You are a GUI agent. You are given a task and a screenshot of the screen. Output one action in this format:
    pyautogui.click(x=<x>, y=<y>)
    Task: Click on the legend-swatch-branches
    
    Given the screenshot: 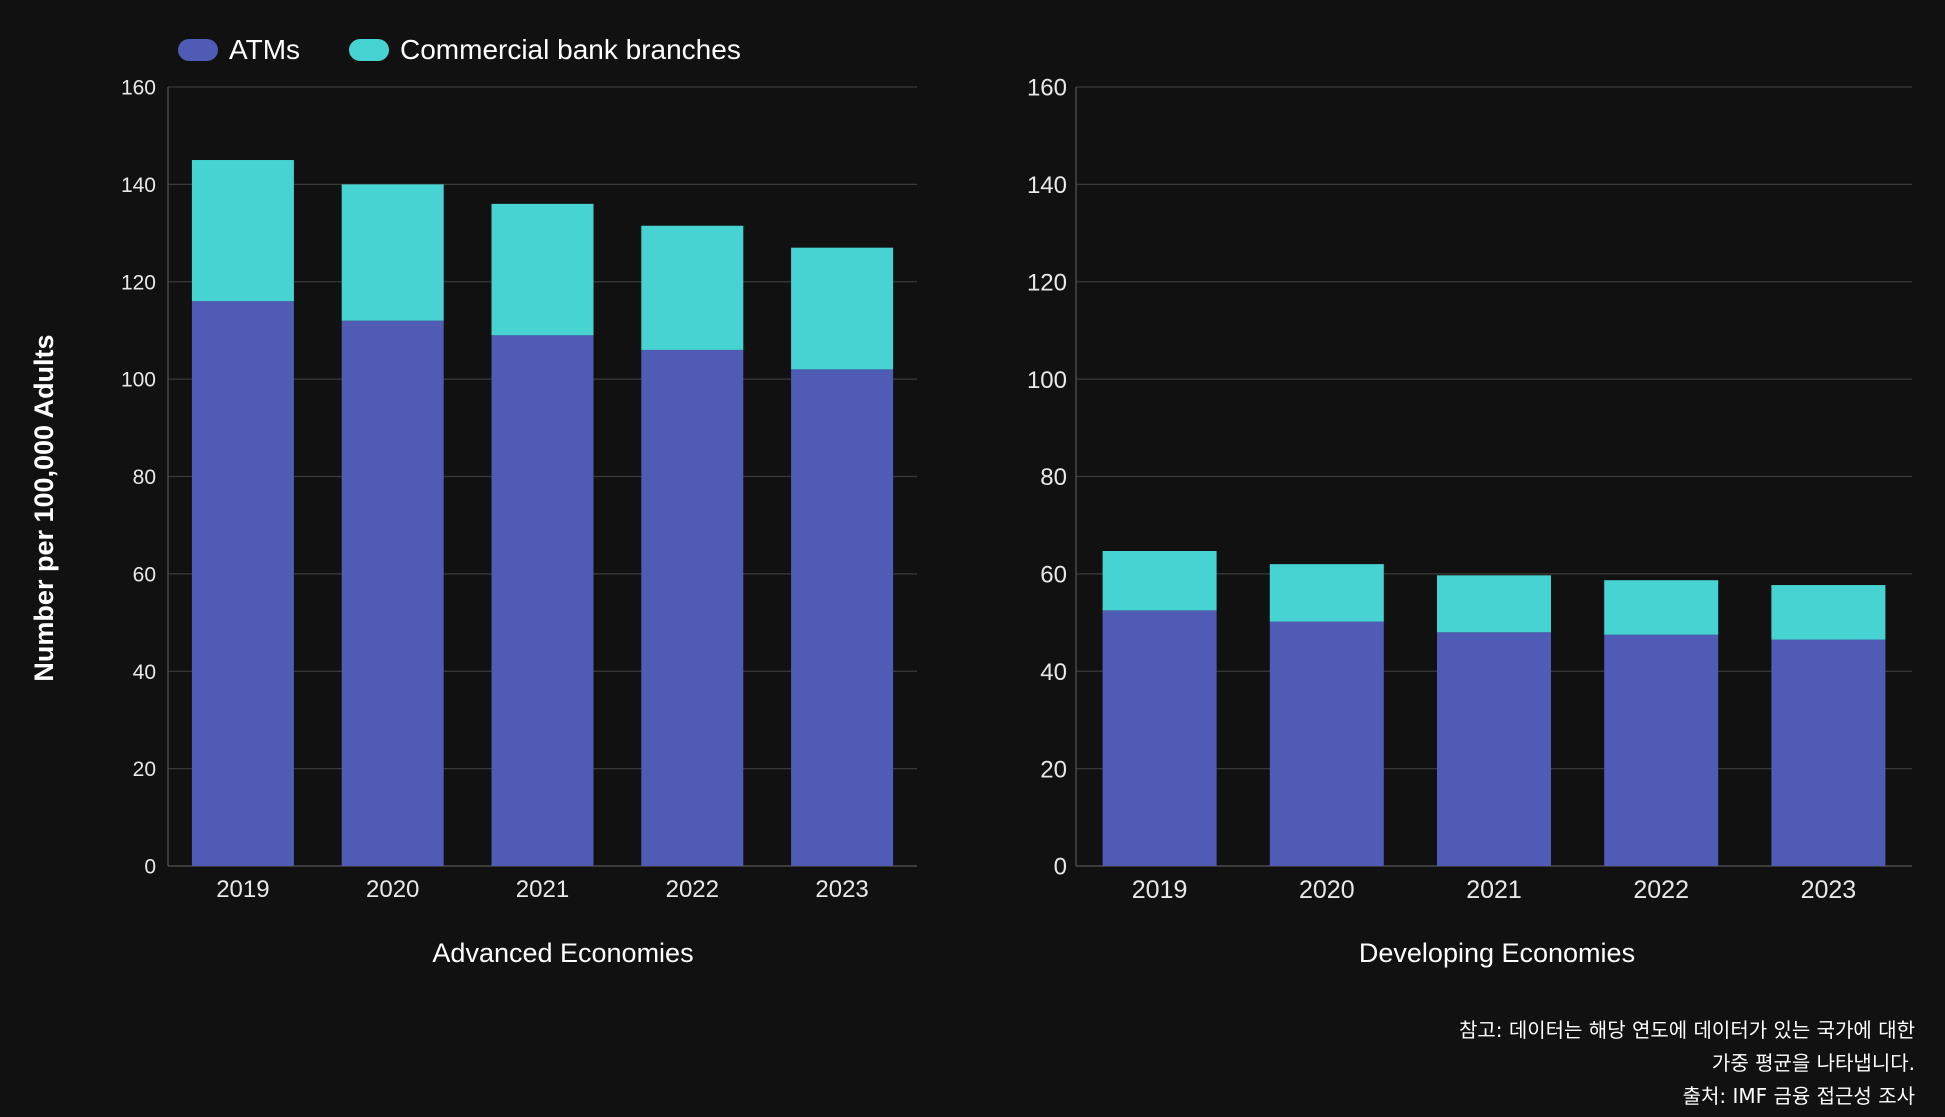 What is the action you would take?
    pyautogui.click(x=369, y=50)
    